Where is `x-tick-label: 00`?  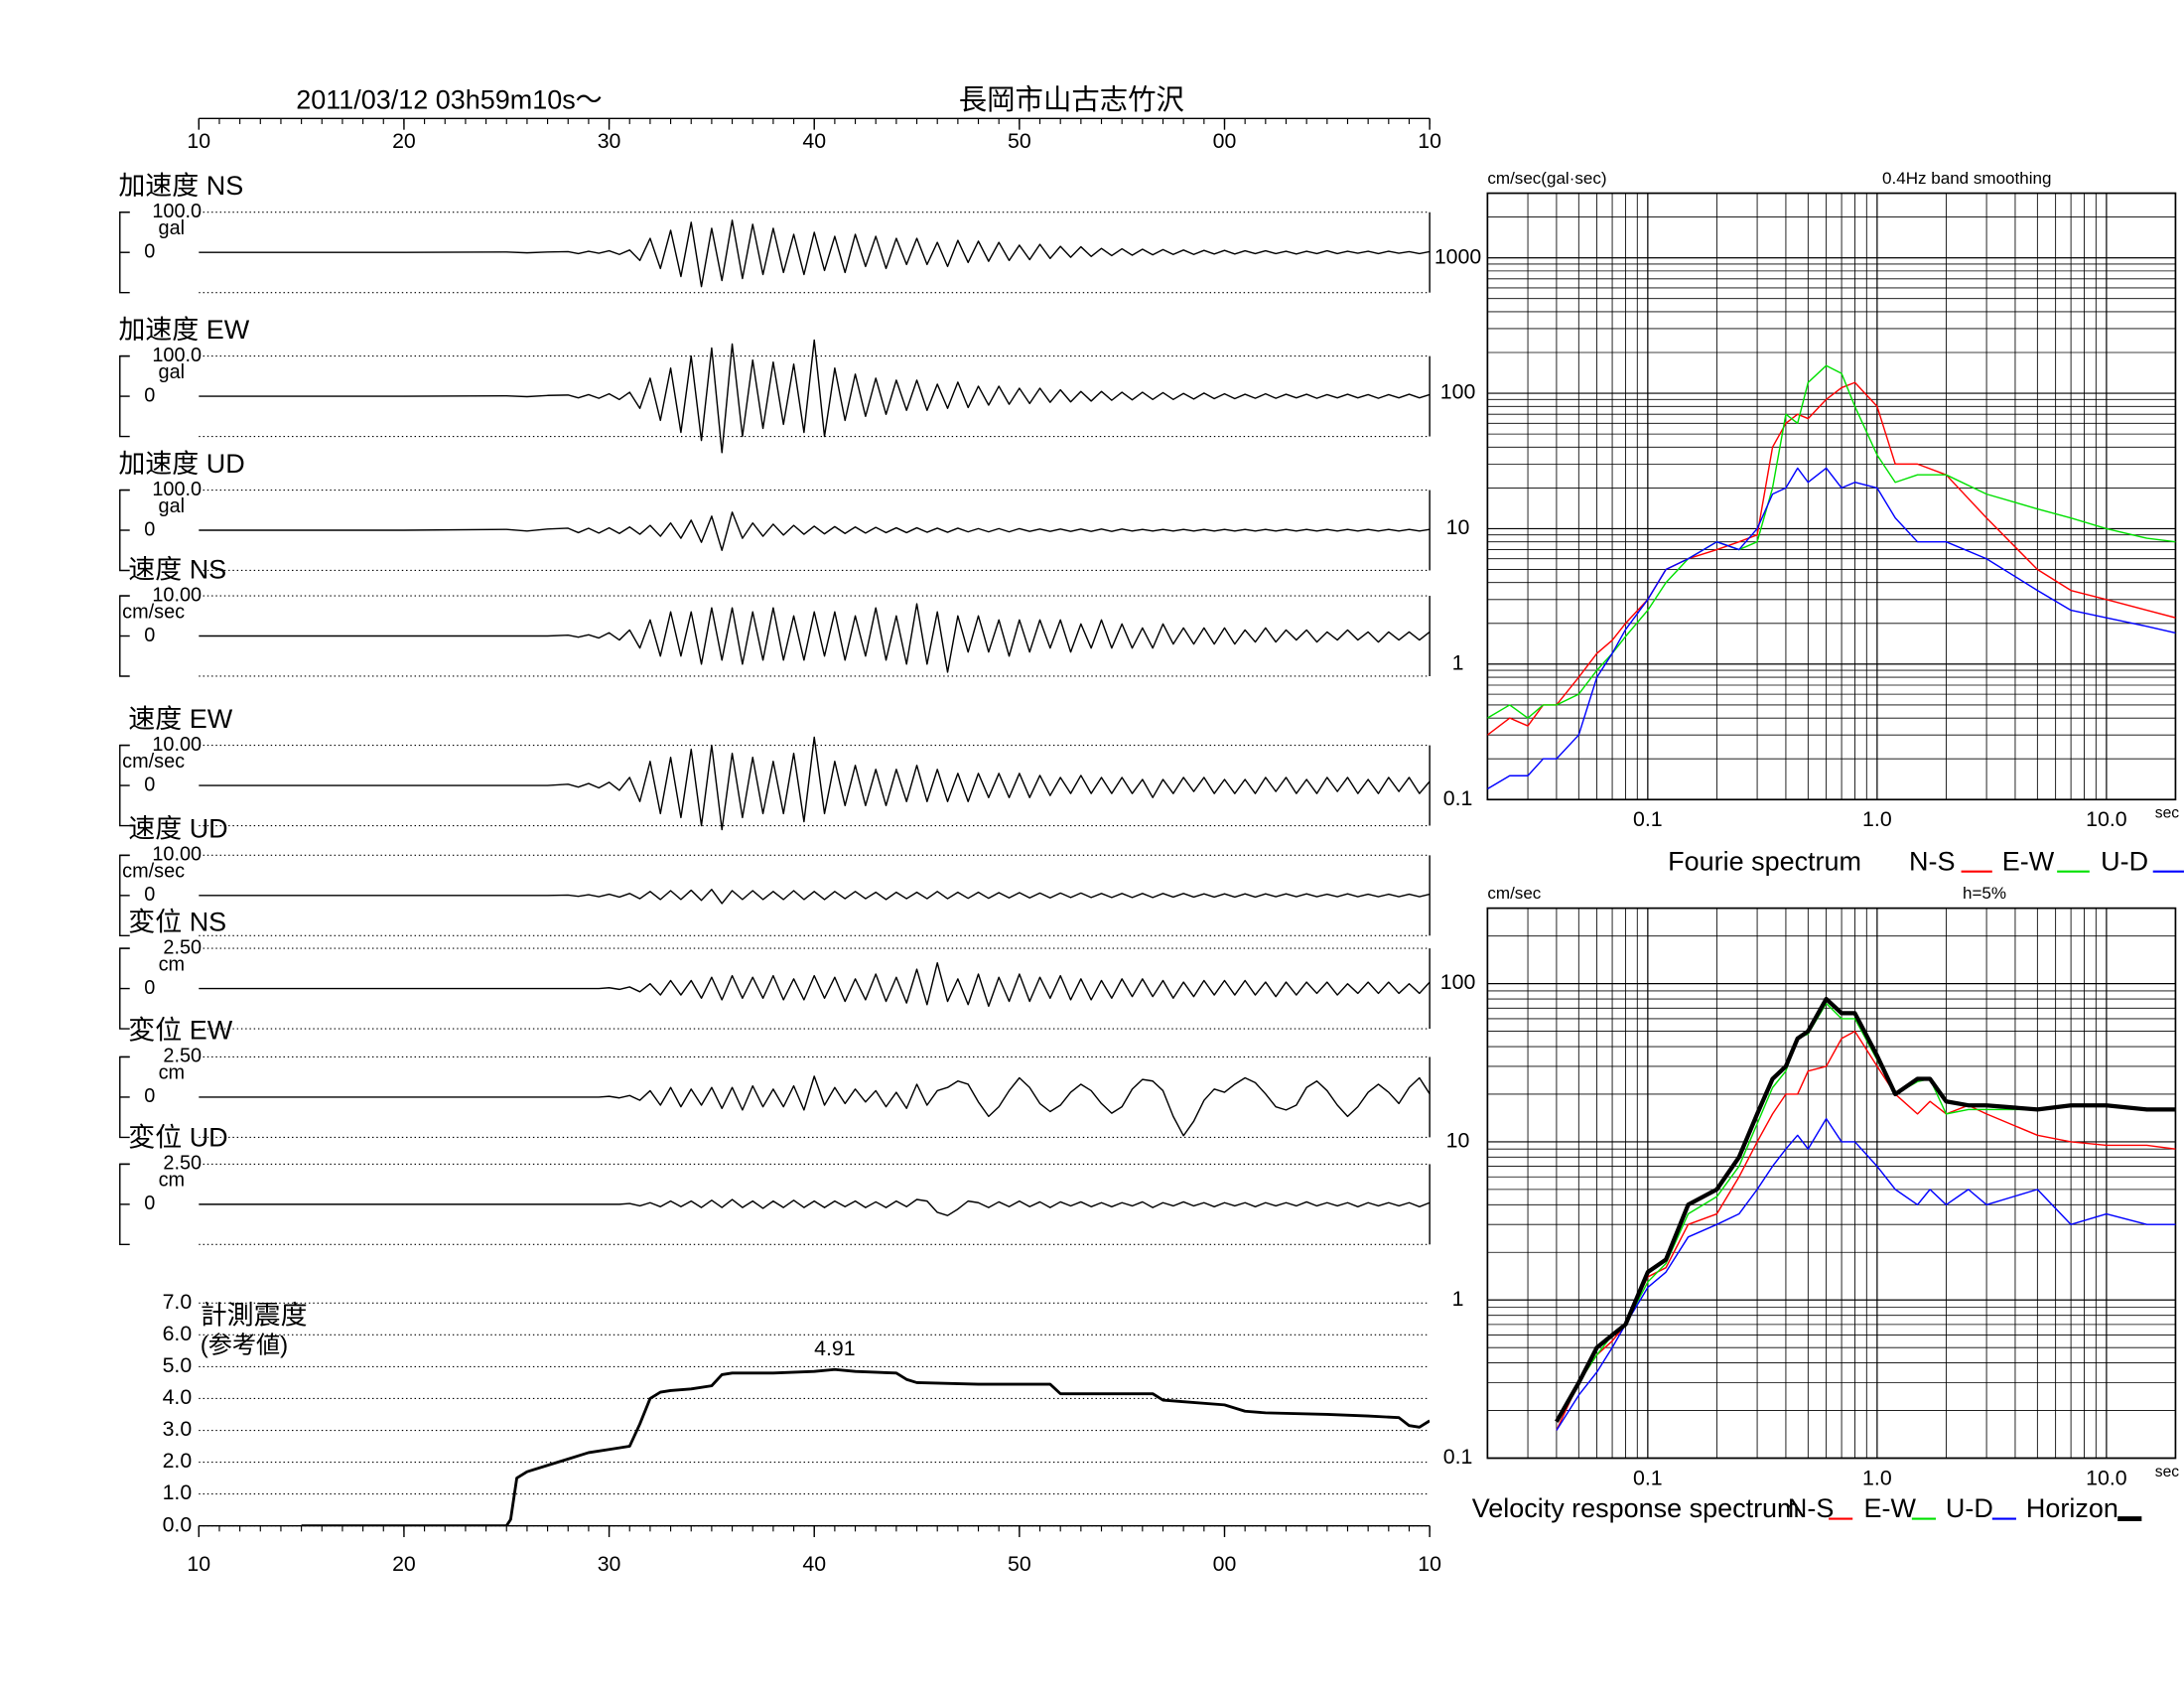 x-tick-label: 00 is located at coordinates (1225, 141).